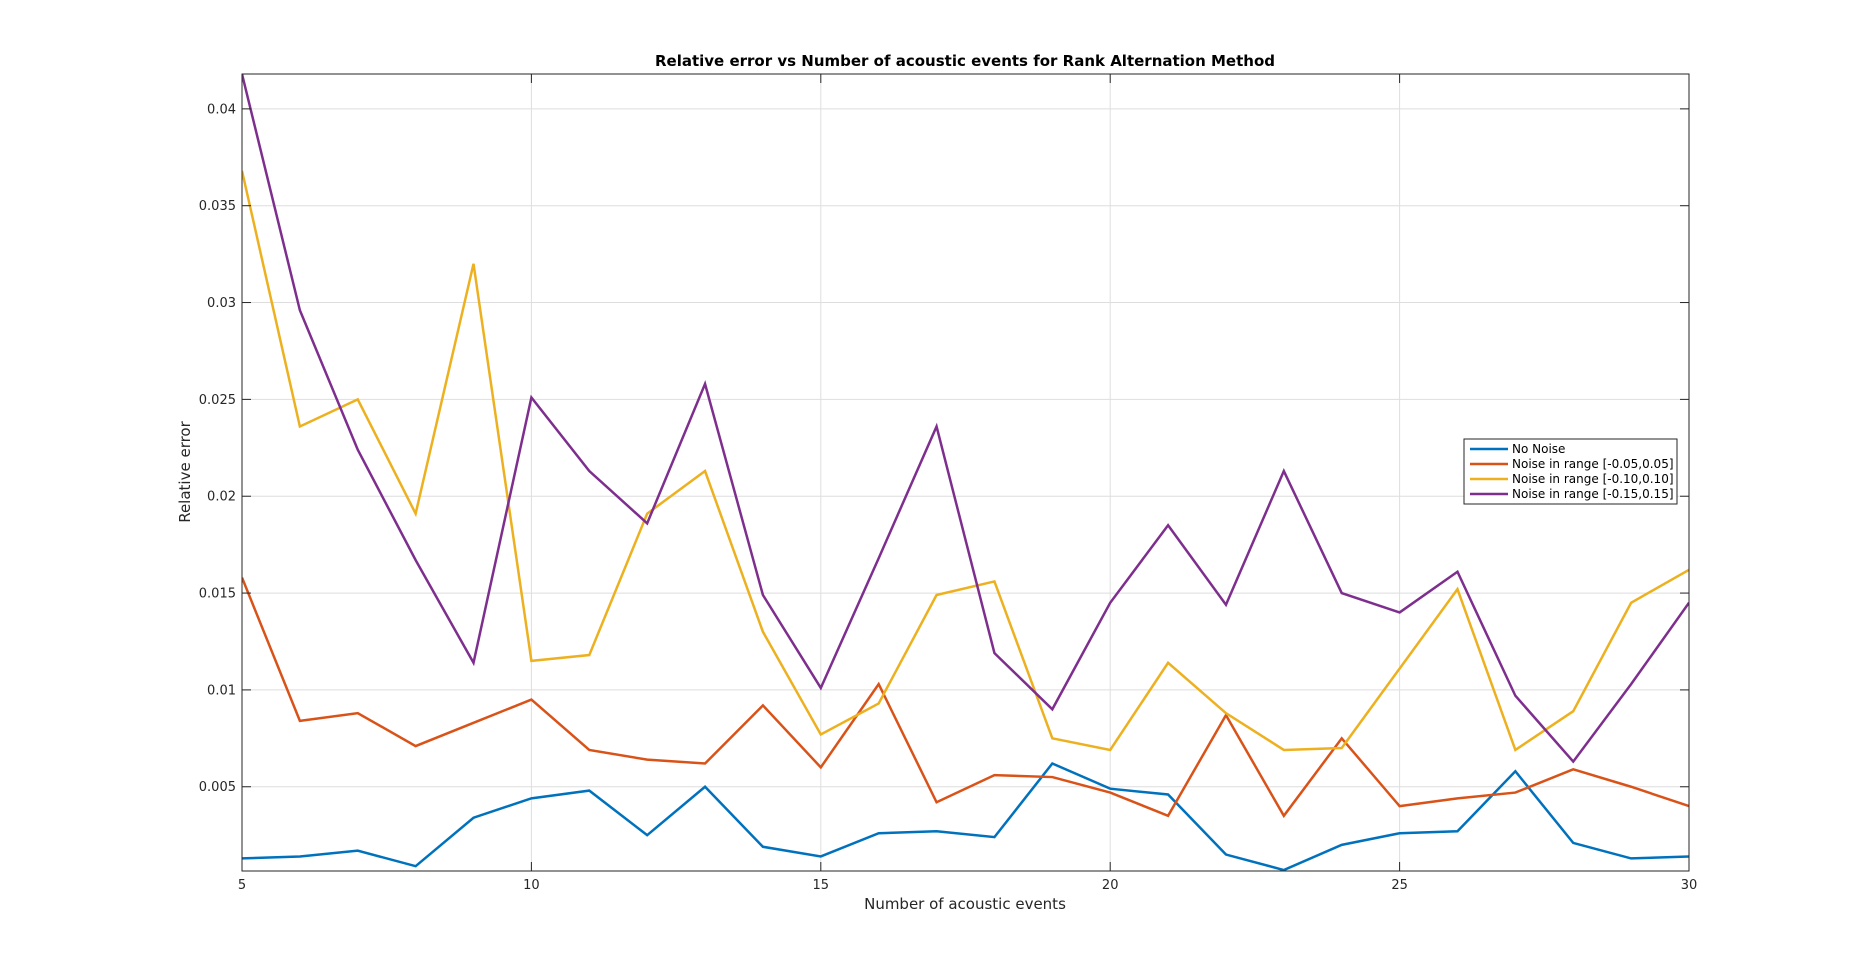 Image resolution: width=1853 pixels, height=970 pixels. I want to click on y-tick-label: 0.035, so click(217, 206).